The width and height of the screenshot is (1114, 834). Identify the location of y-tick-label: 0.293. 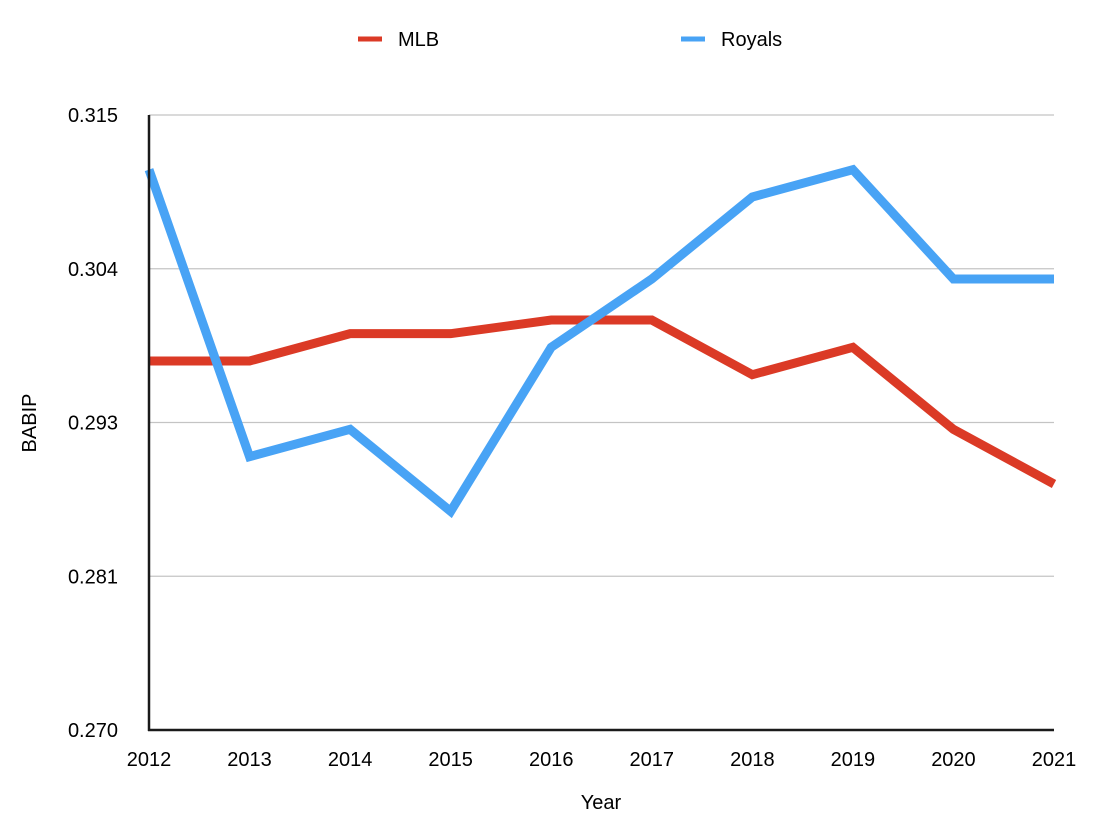
(93, 424).